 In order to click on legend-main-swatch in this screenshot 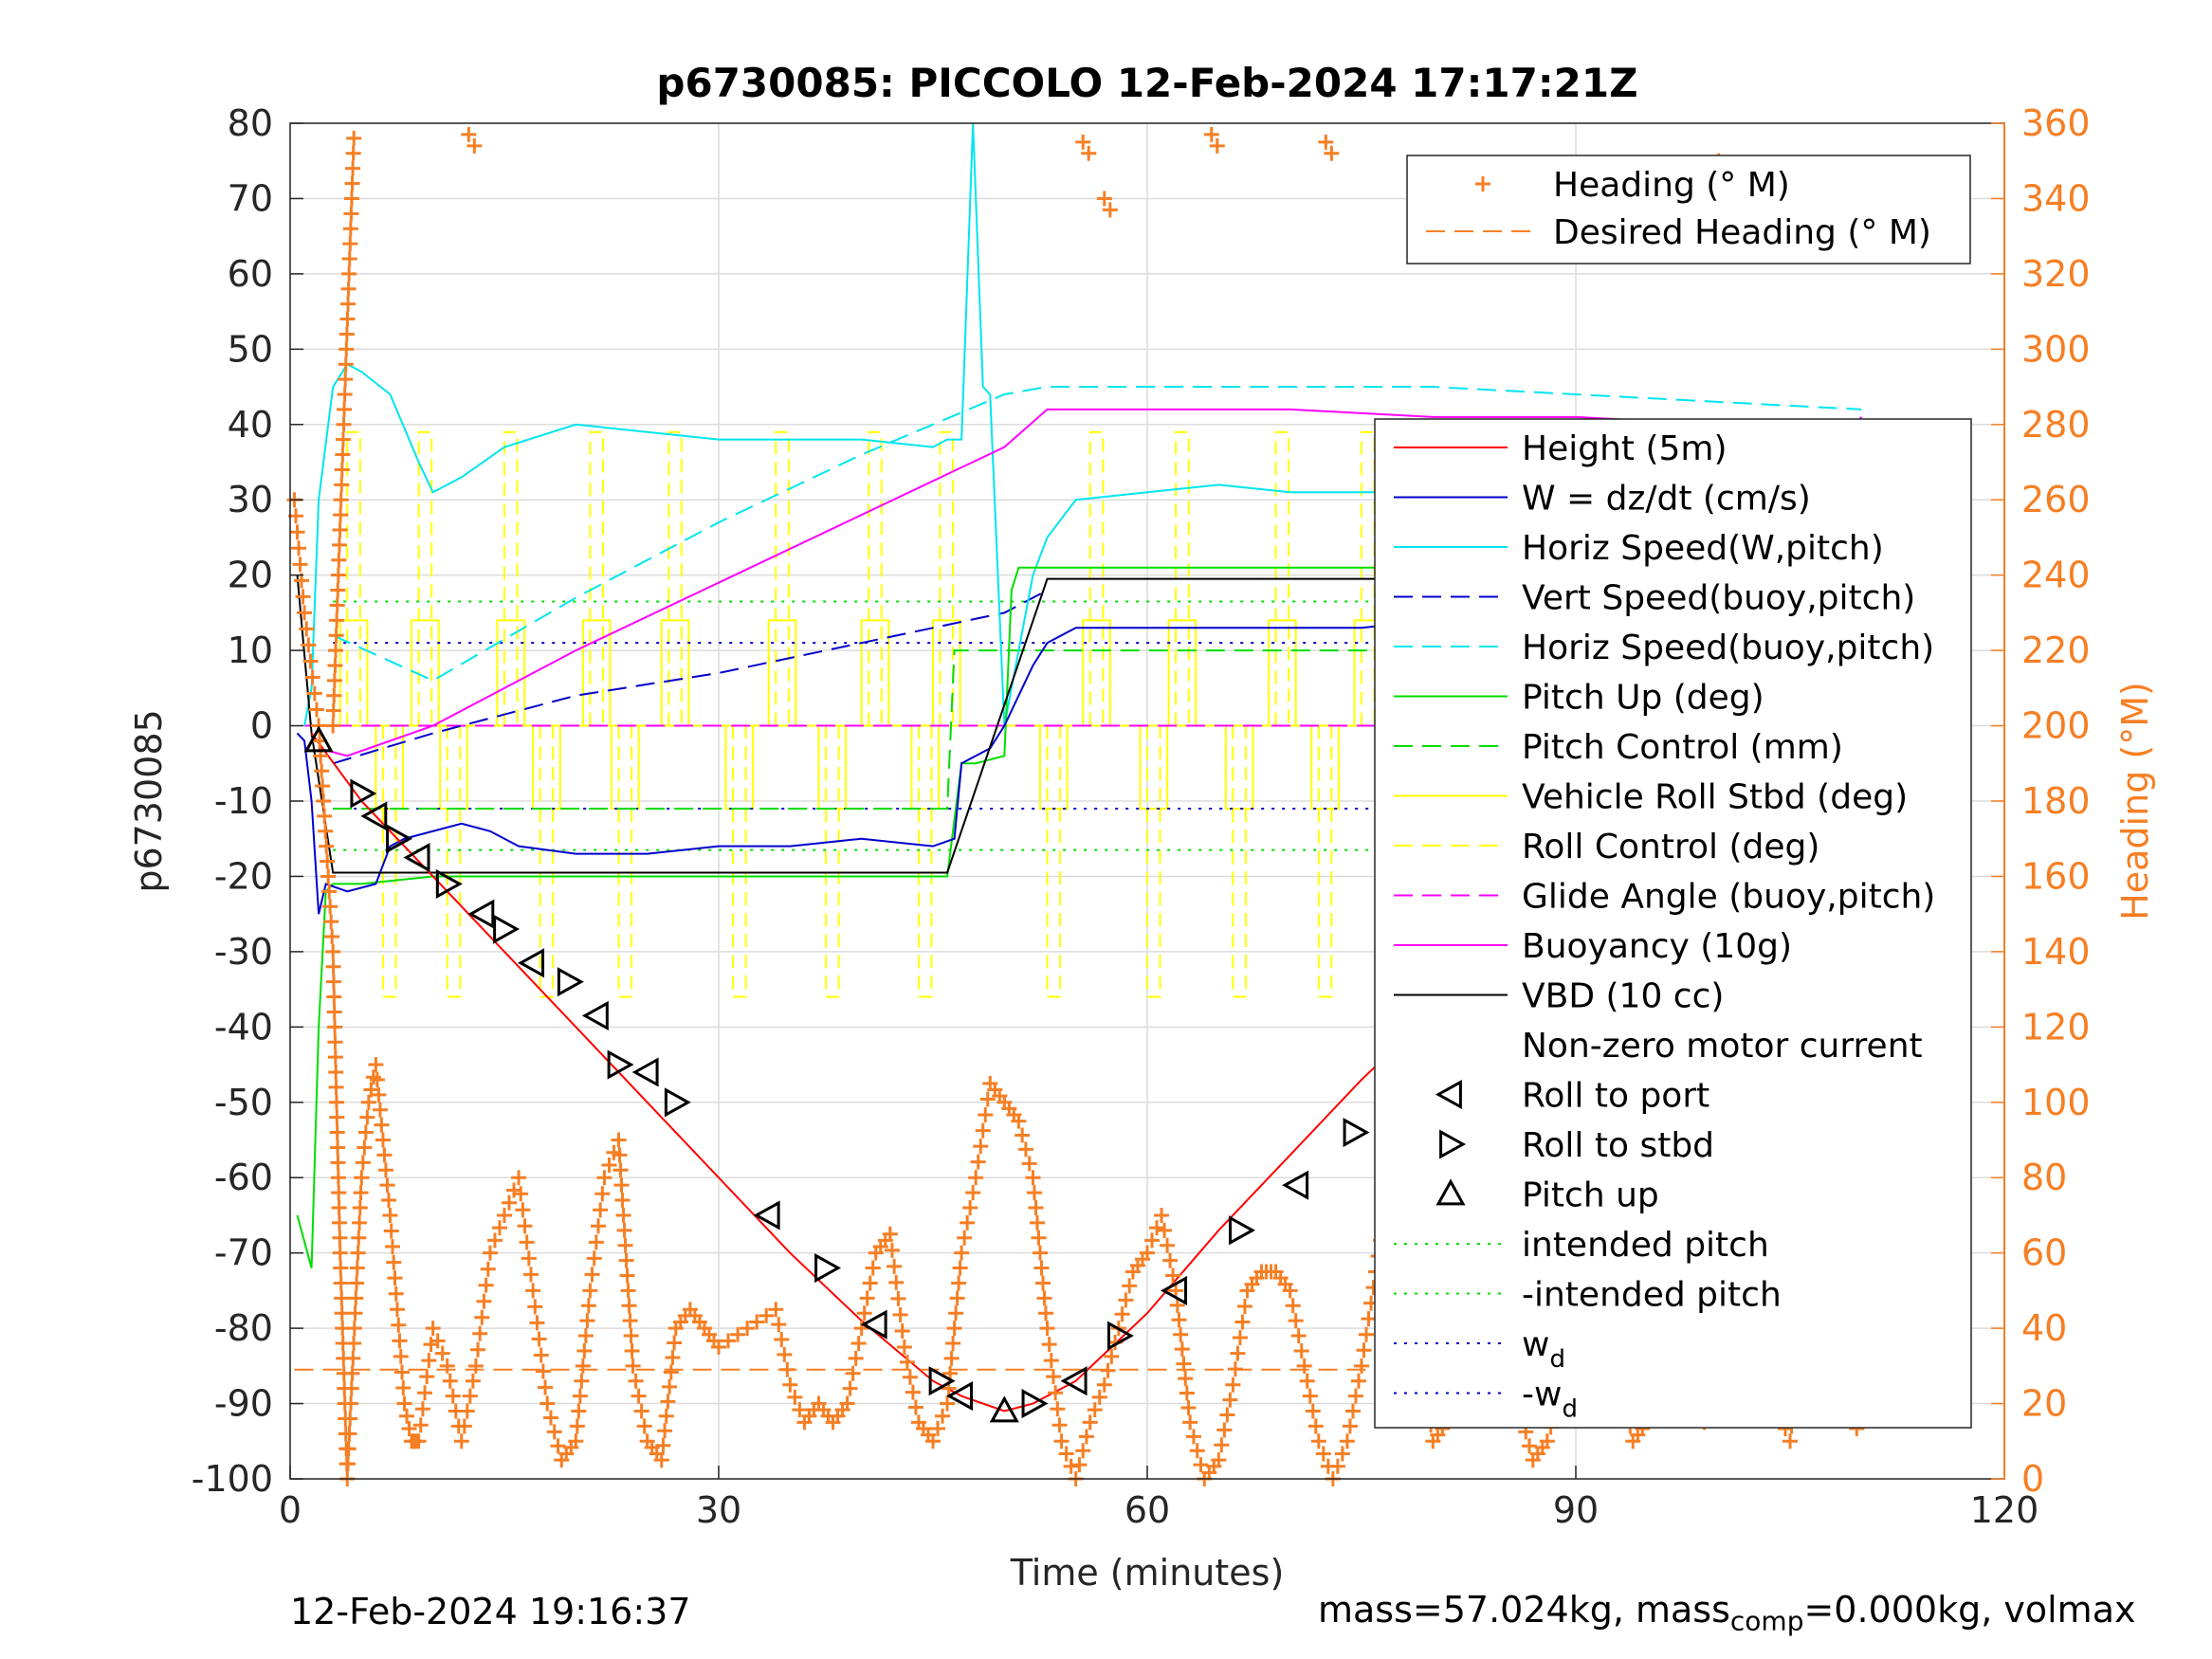, I will do `click(1450, 1192)`.